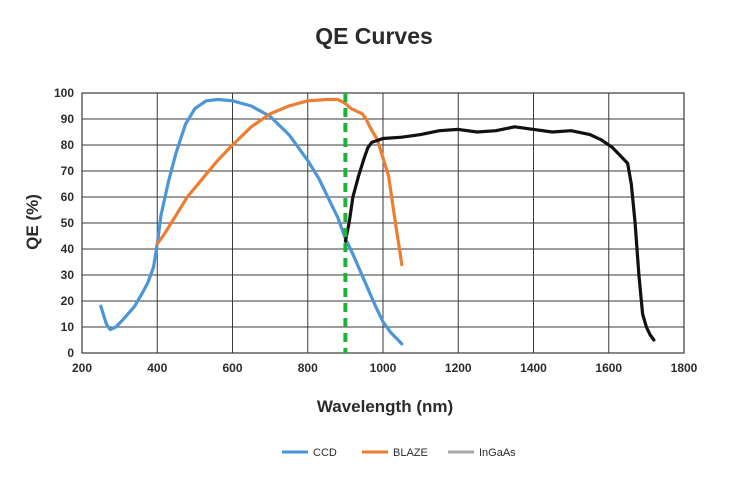  Describe the element at coordinates (68, 275) in the screenshot. I see `y-tick-label: 30` at that location.